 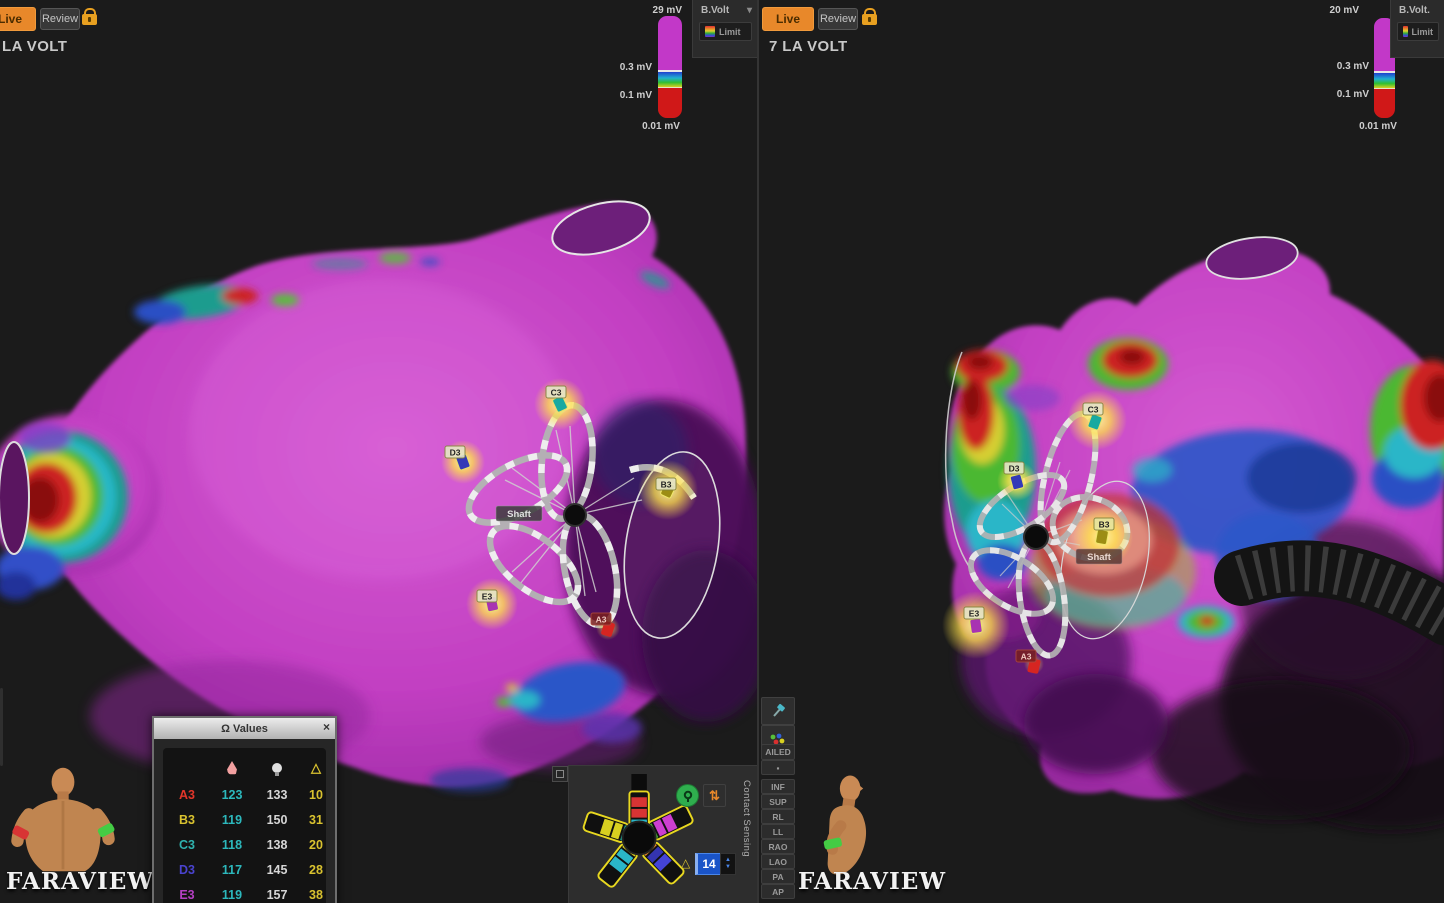 What do you see at coordinates (560, 774) in the screenshot?
I see `collapse-panel-button` at bounding box center [560, 774].